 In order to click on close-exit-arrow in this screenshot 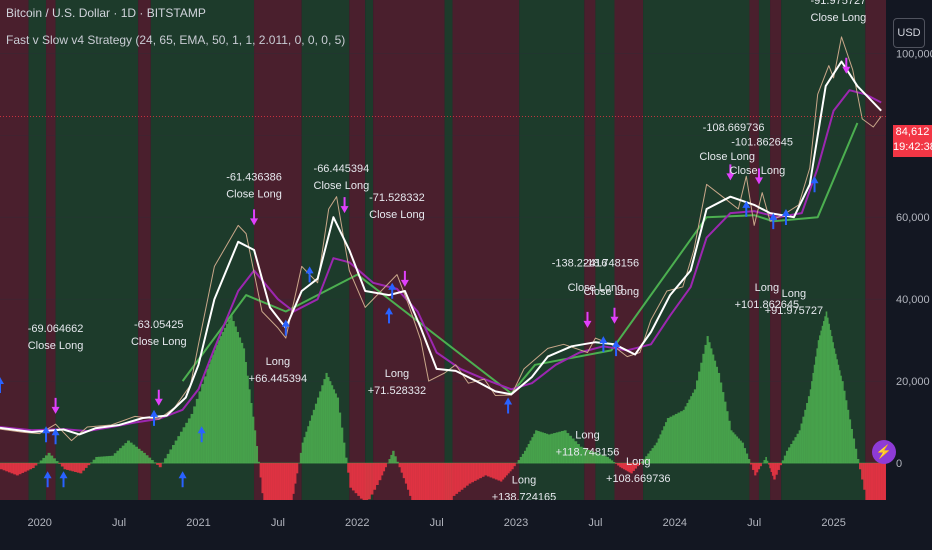, I will do `click(758, 176)`.